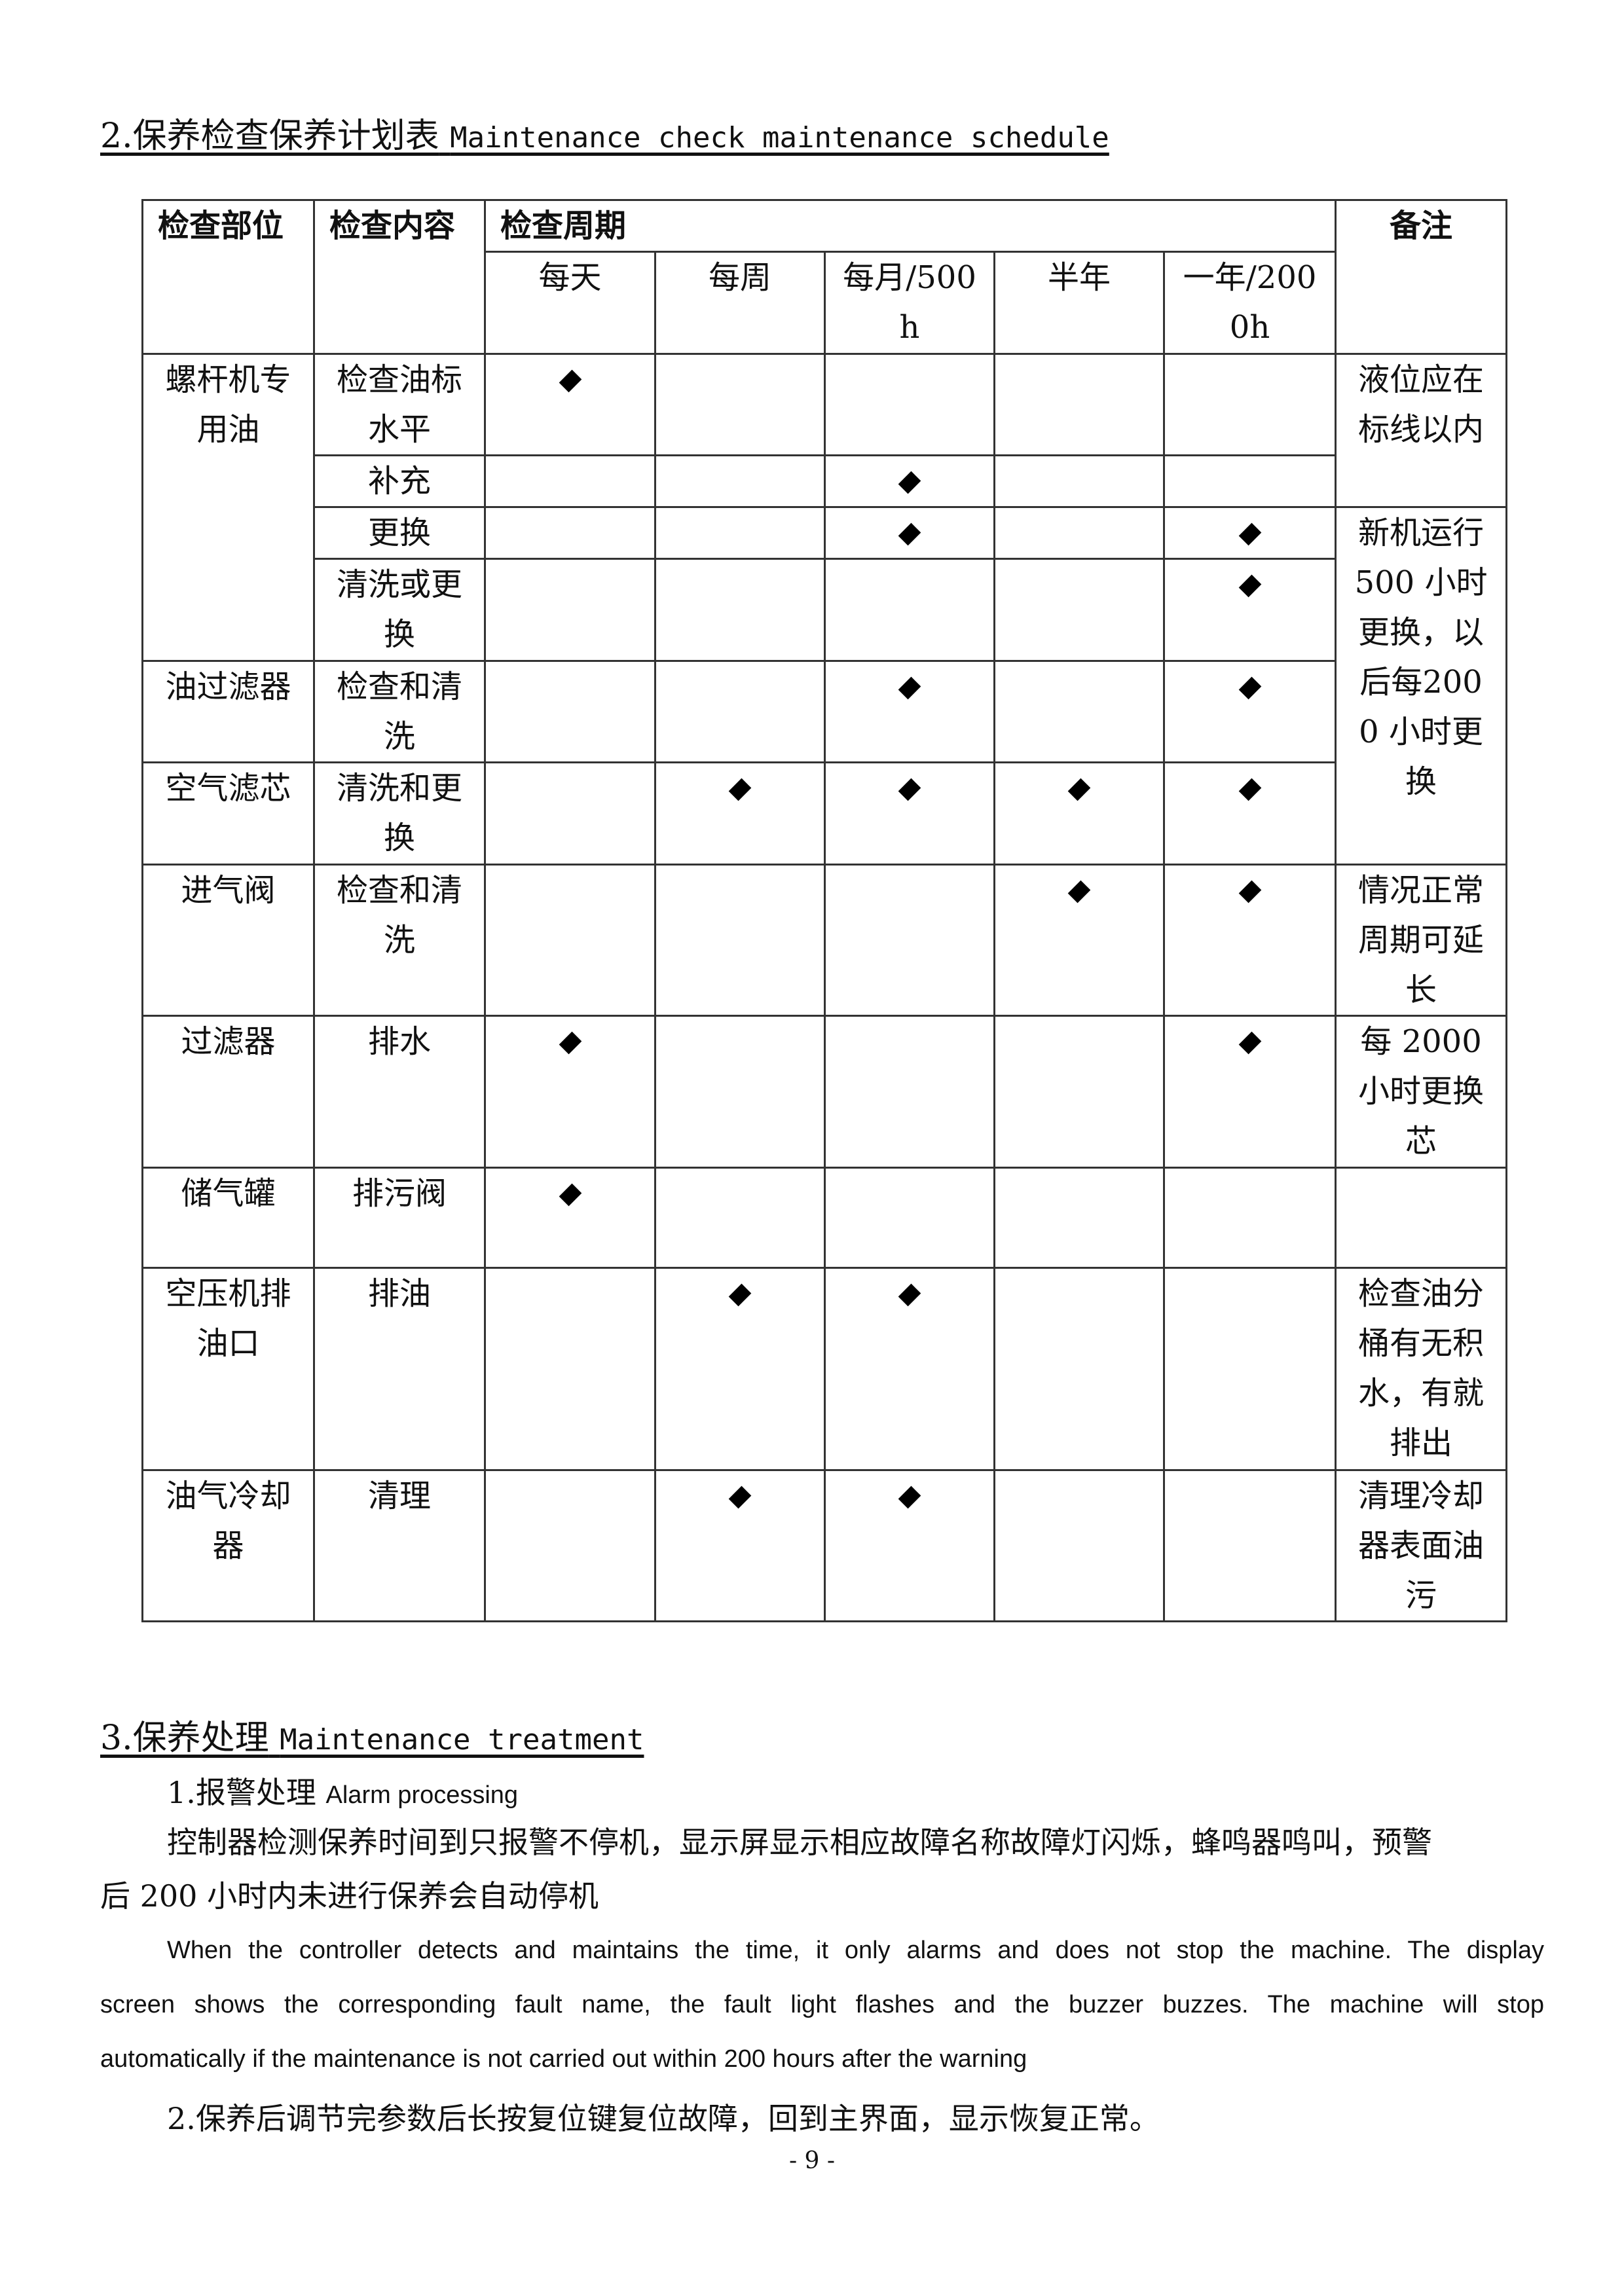  What do you see at coordinates (812, 2160) in the screenshot?
I see `page-number: - 9 -` at bounding box center [812, 2160].